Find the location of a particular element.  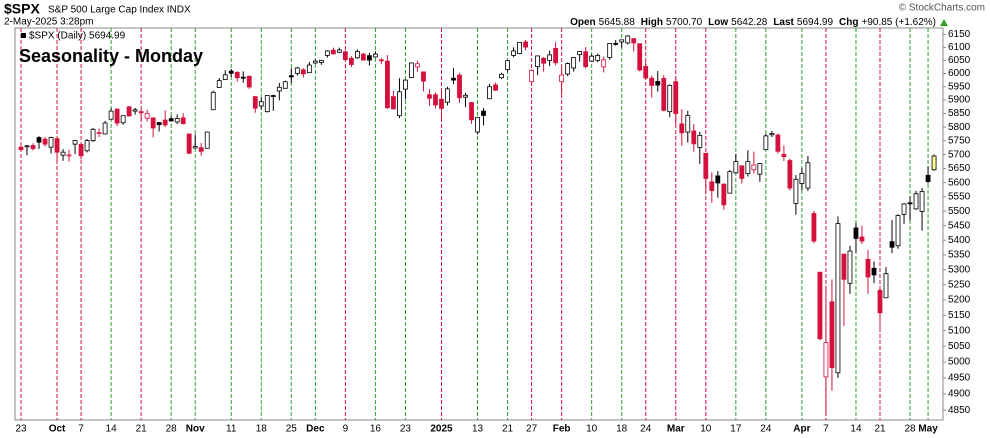

y-tick-label: 5800 is located at coordinates (959, 127).